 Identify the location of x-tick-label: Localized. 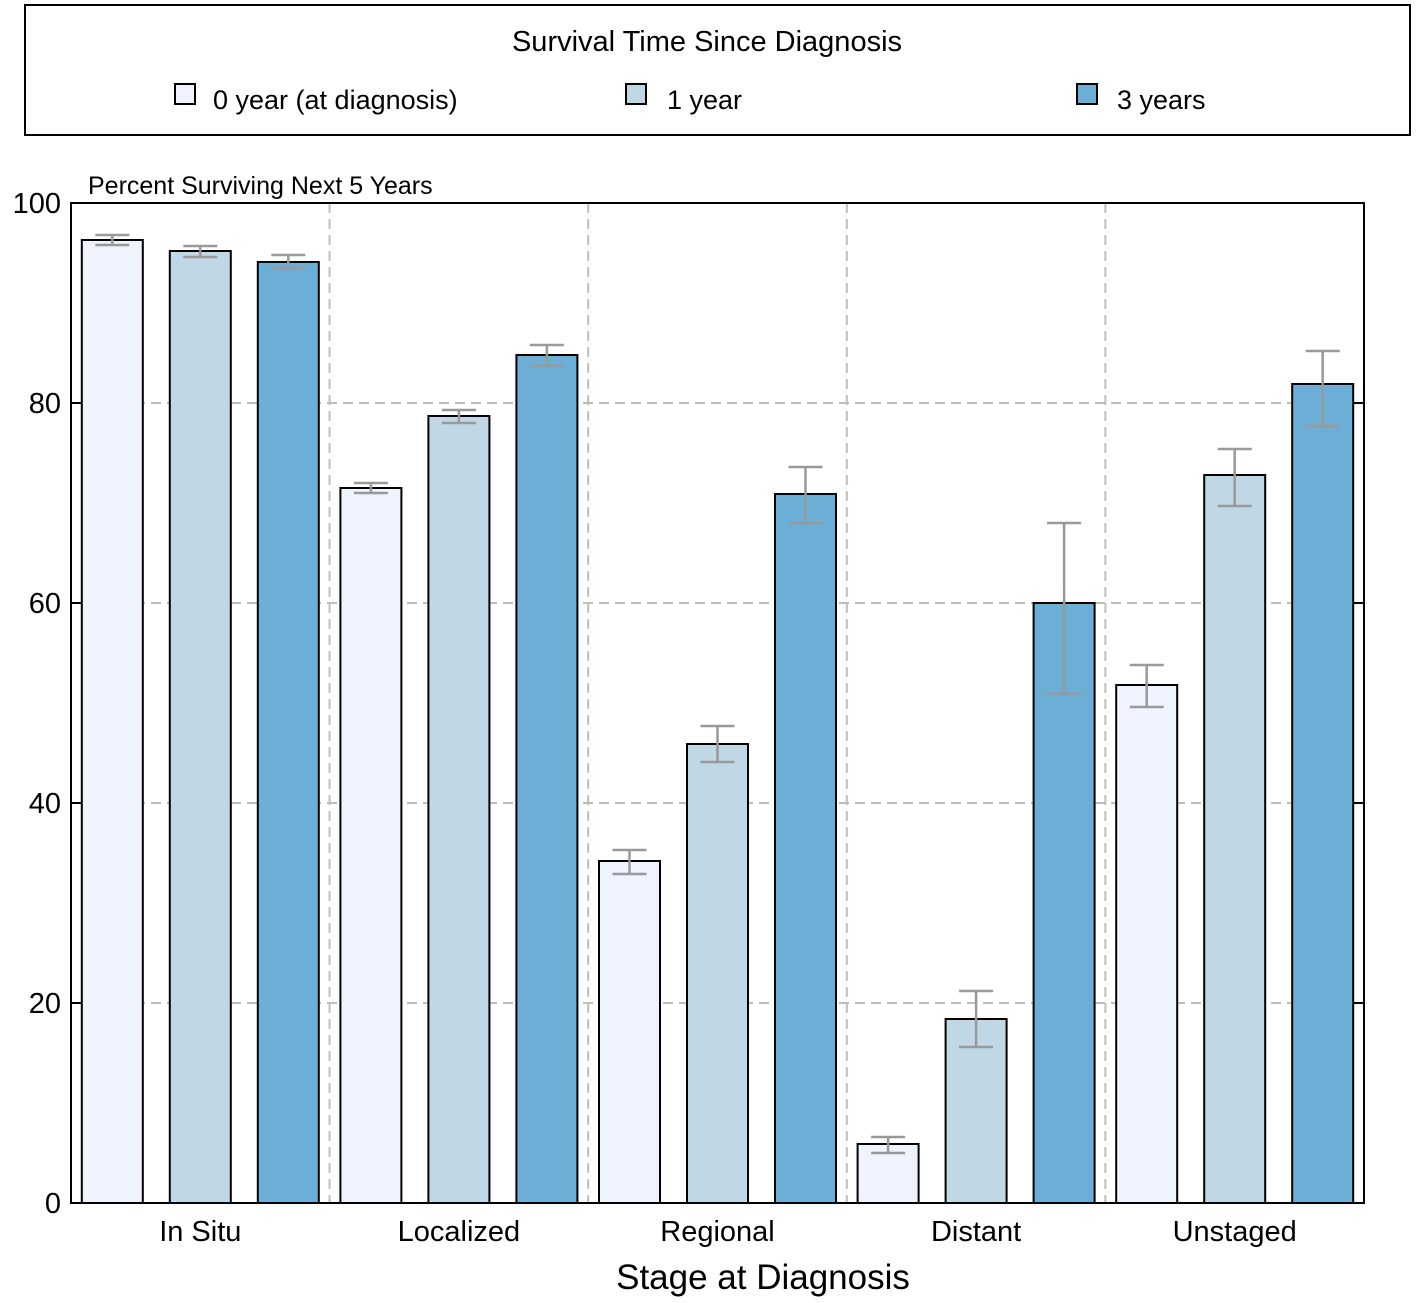
(459, 1232).